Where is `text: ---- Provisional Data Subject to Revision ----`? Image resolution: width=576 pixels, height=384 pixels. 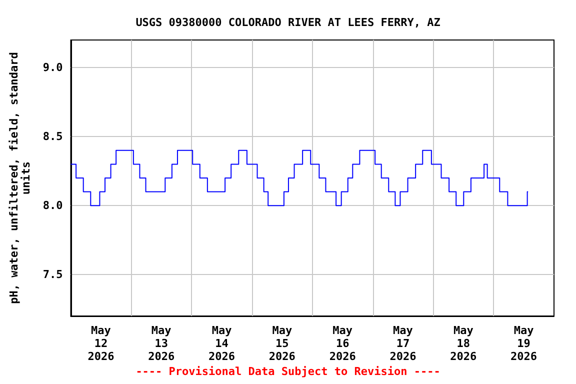
text: ---- Provisional Data Subject to Revision ---- is located at coordinates (288, 371).